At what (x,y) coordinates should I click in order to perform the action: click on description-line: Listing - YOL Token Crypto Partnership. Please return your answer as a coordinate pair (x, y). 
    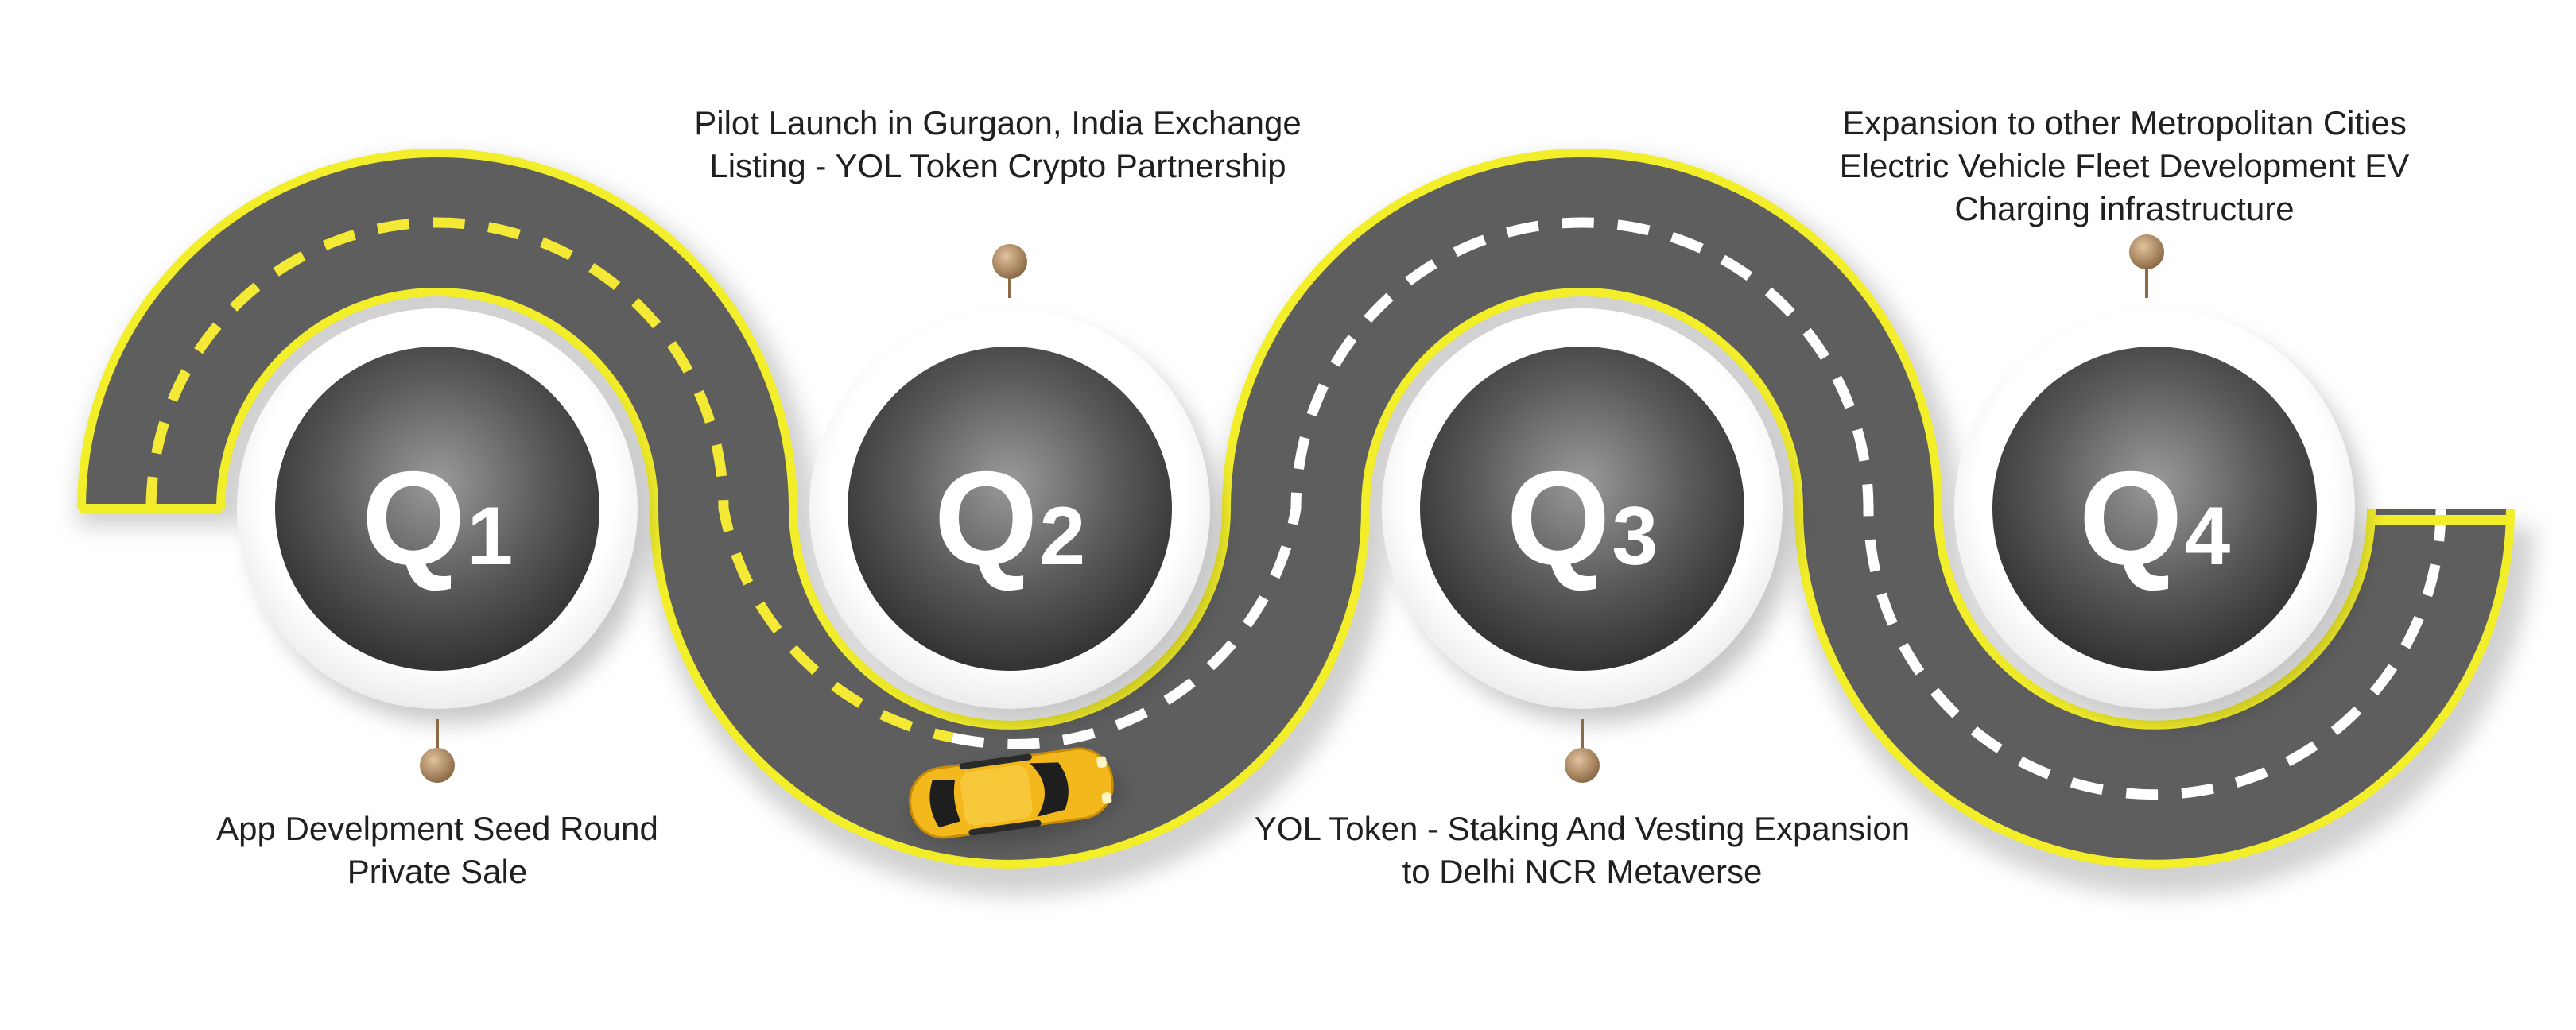
    Looking at the image, I should click on (998, 165).